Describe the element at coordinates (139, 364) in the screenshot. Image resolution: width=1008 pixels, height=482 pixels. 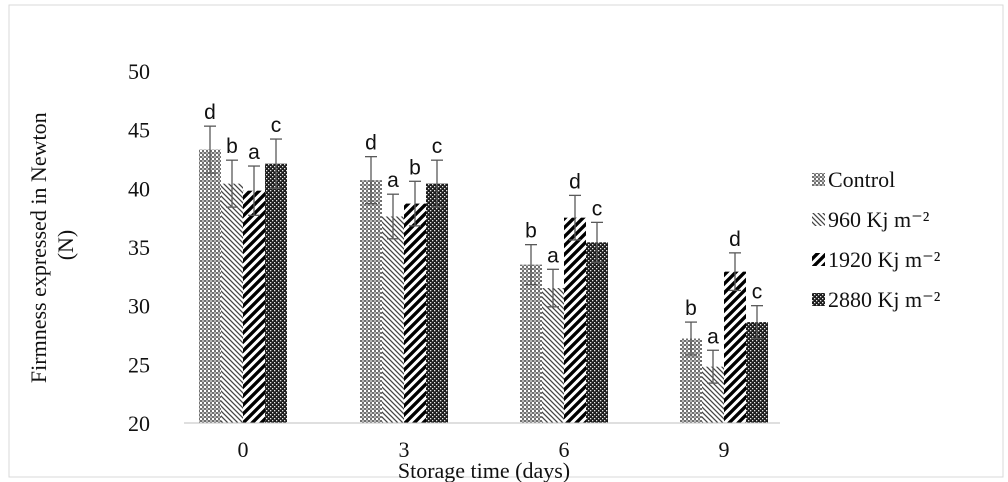
I see `y-tick-label: 25` at that location.